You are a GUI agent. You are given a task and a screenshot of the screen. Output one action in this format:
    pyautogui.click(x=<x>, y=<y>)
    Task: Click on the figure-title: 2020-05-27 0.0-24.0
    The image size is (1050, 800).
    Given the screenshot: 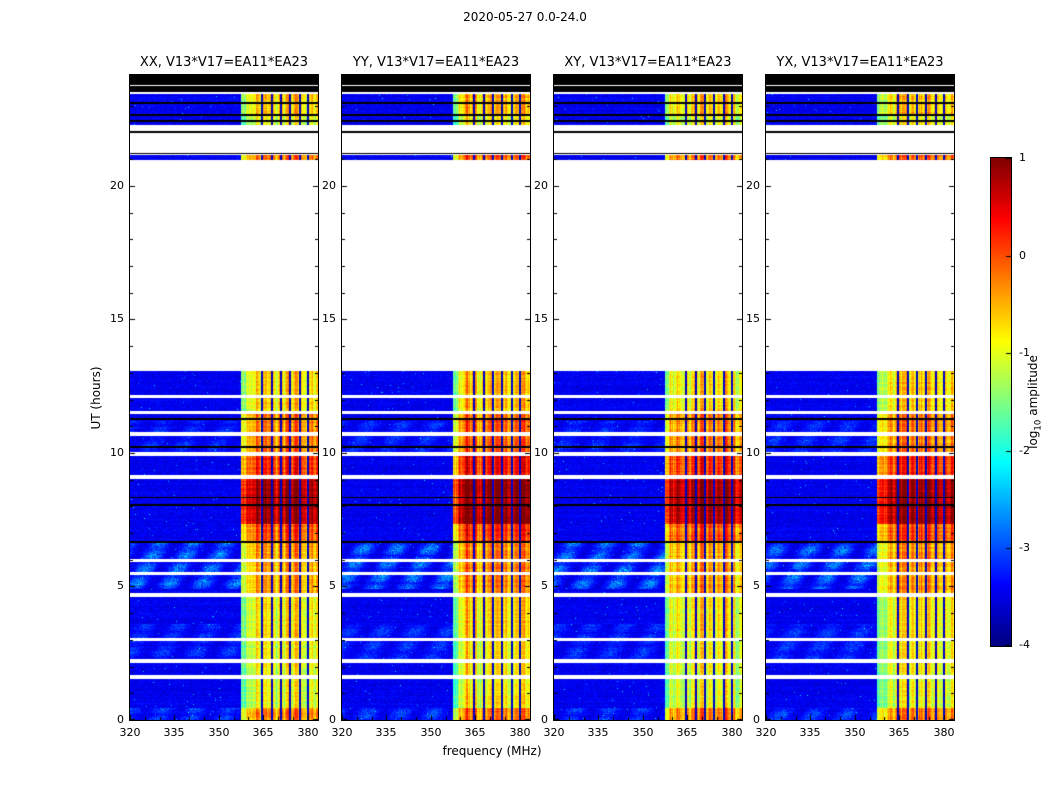 What is the action you would take?
    pyautogui.click(x=525, y=17)
    